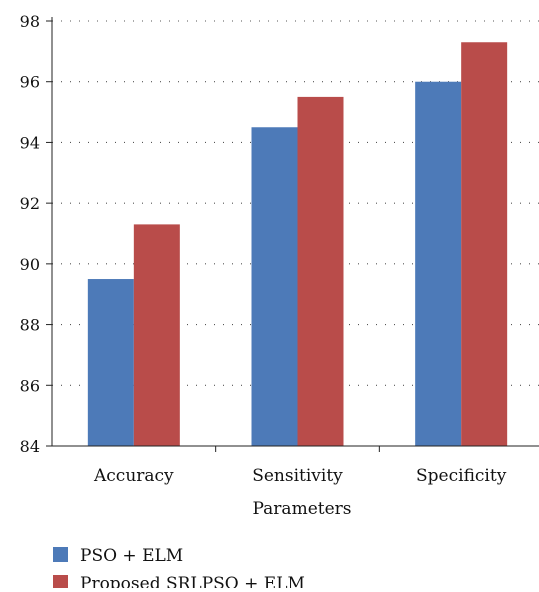 The height and width of the screenshot is (592, 539). I want to click on x-tick-label: Accuracy, so click(133, 476).